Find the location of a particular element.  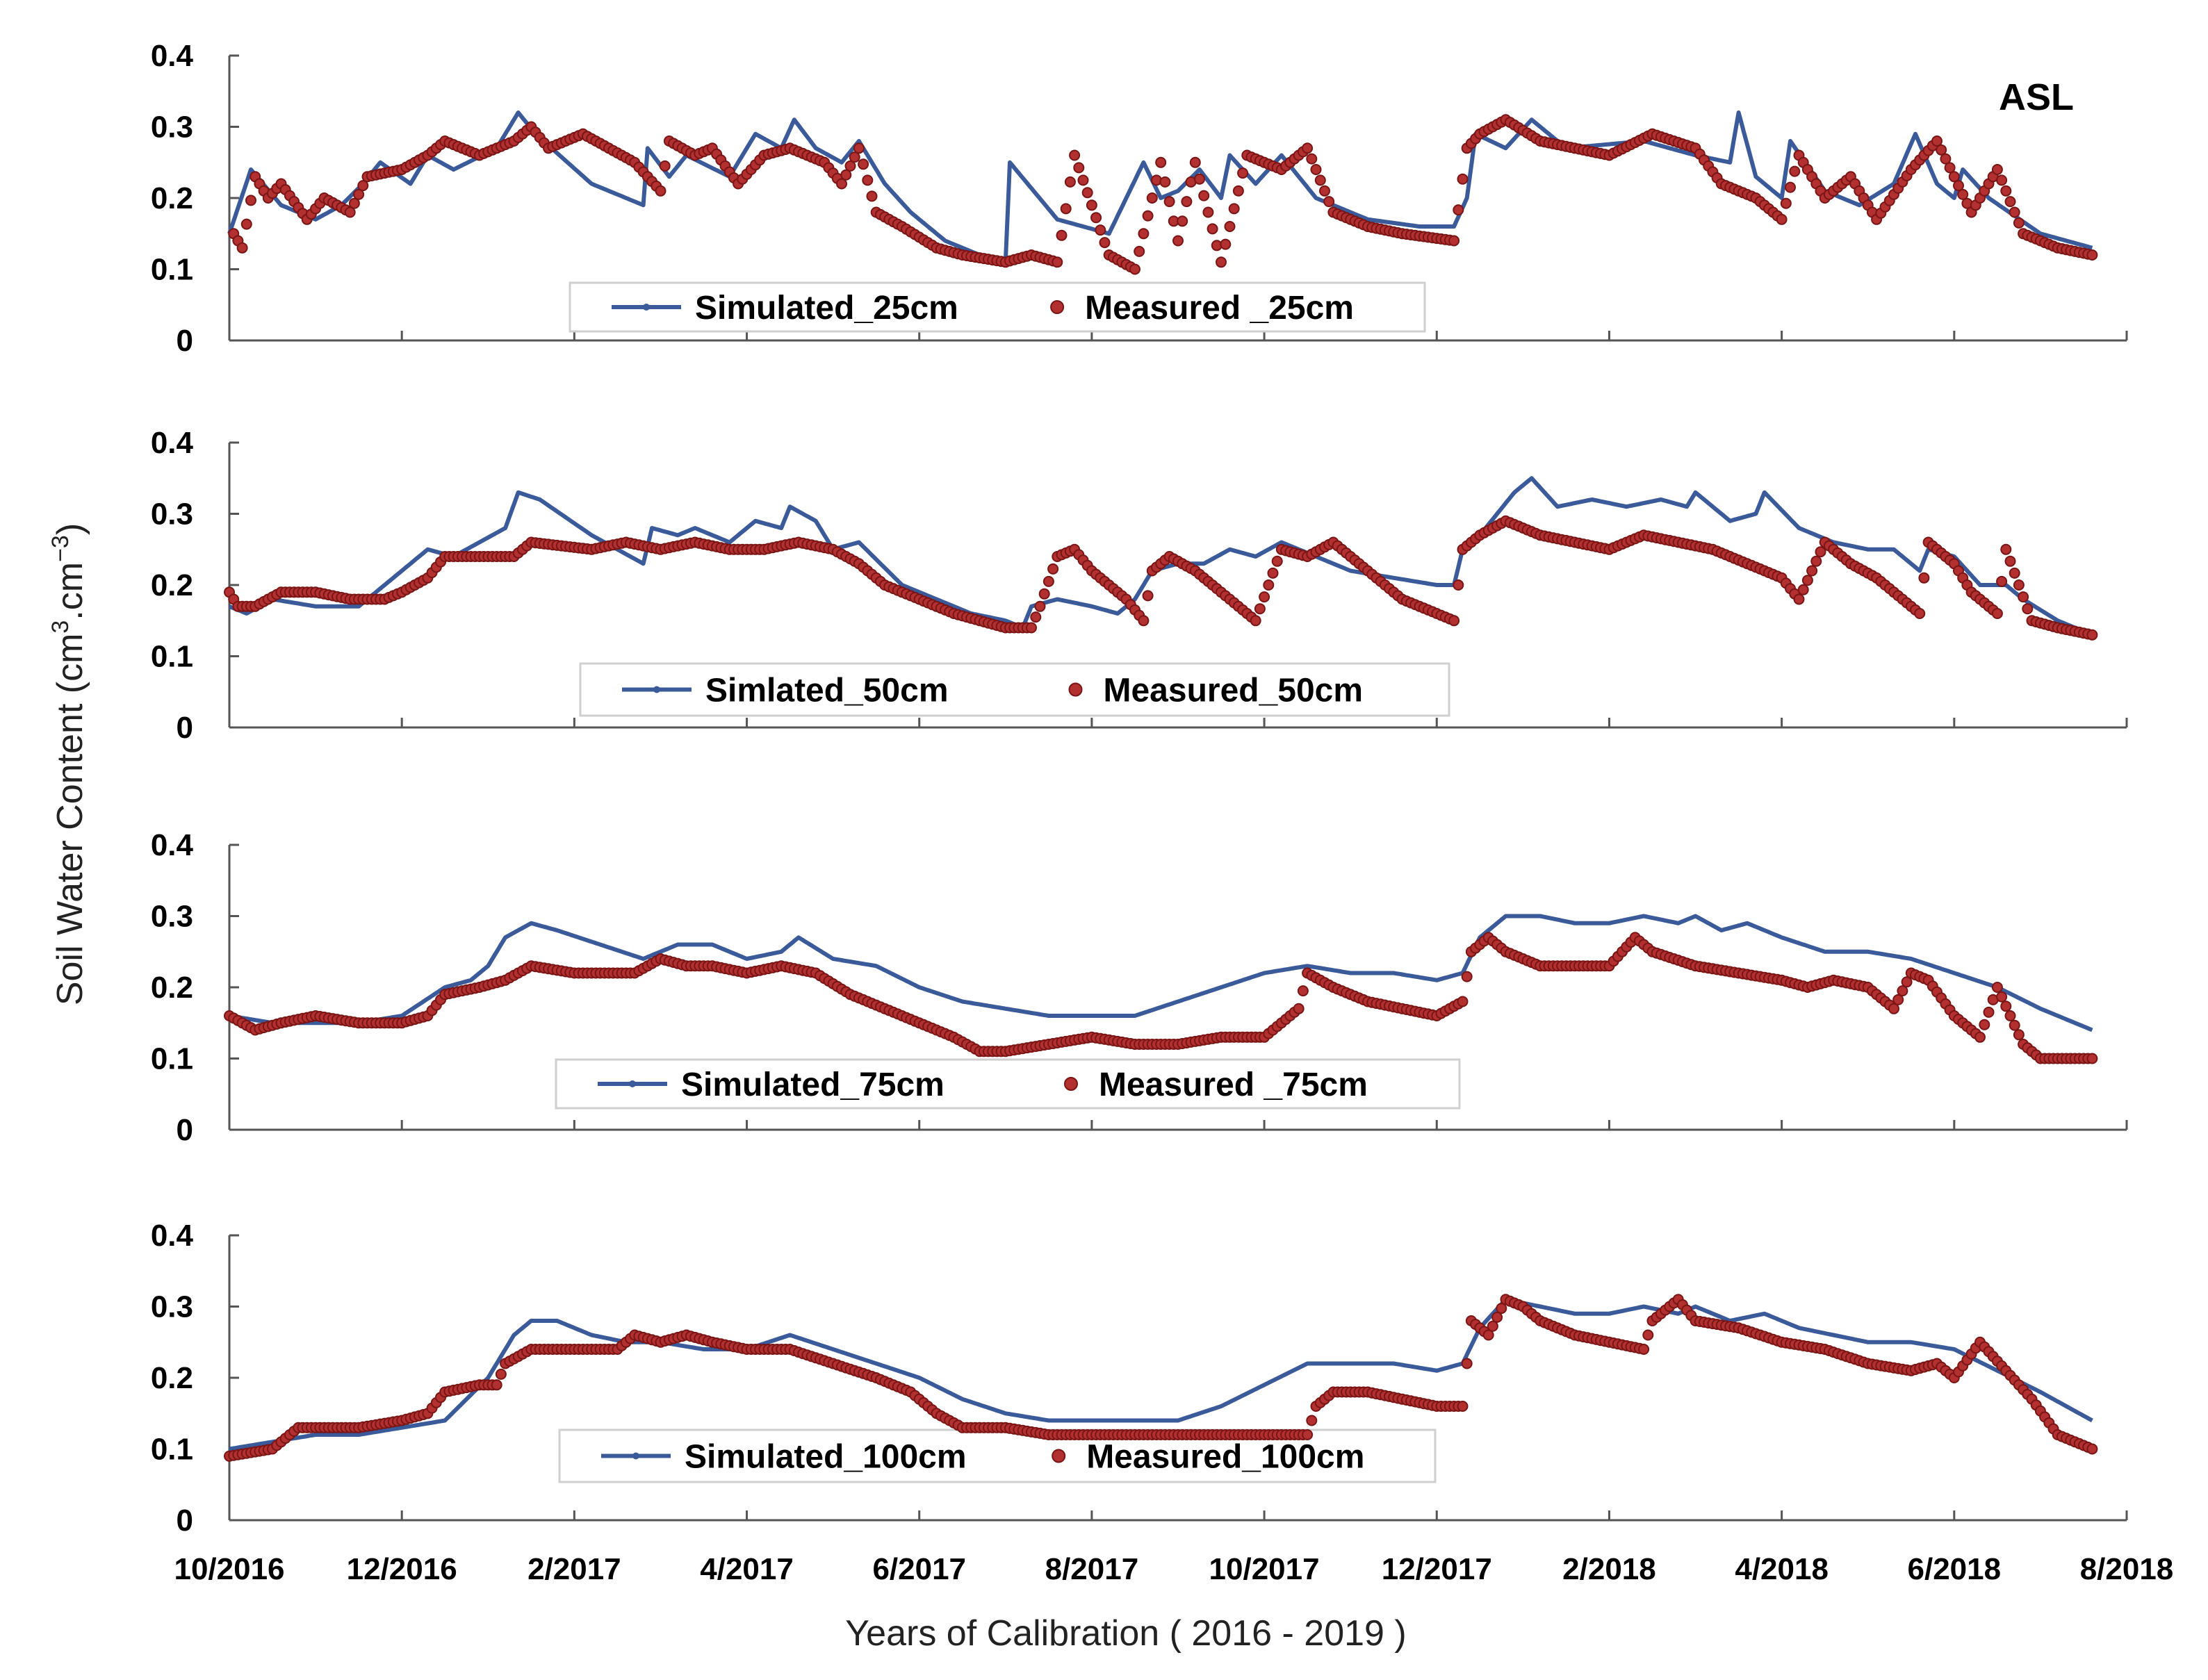

legend-simulated-label: Simulated_25cm is located at coordinates (826, 308).